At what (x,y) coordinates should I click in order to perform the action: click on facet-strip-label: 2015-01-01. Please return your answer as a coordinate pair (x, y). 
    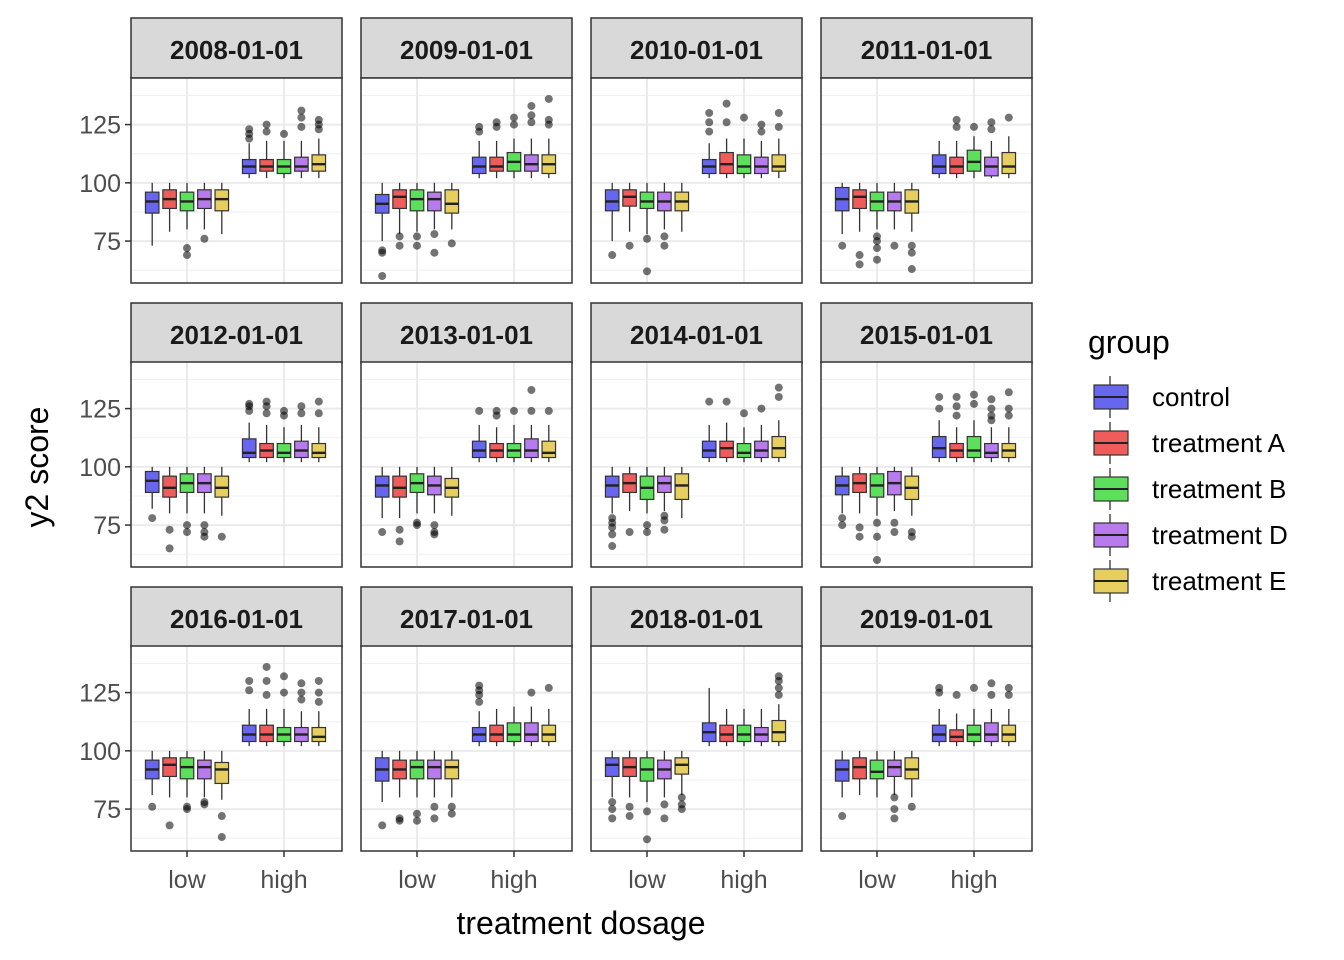
    Looking at the image, I should click on (926, 335).